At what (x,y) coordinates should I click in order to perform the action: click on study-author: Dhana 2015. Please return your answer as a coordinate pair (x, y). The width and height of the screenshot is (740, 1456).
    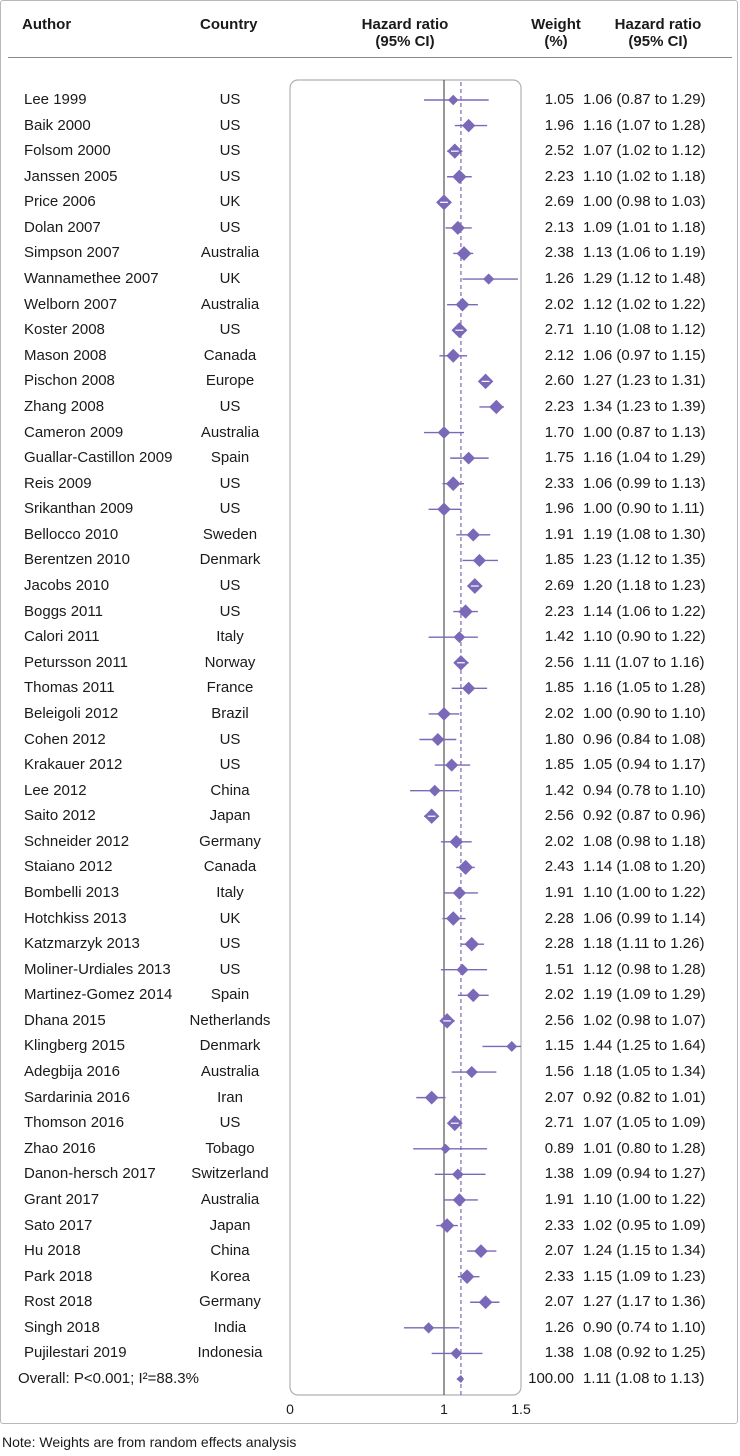
    Looking at the image, I should click on (65, 1020).